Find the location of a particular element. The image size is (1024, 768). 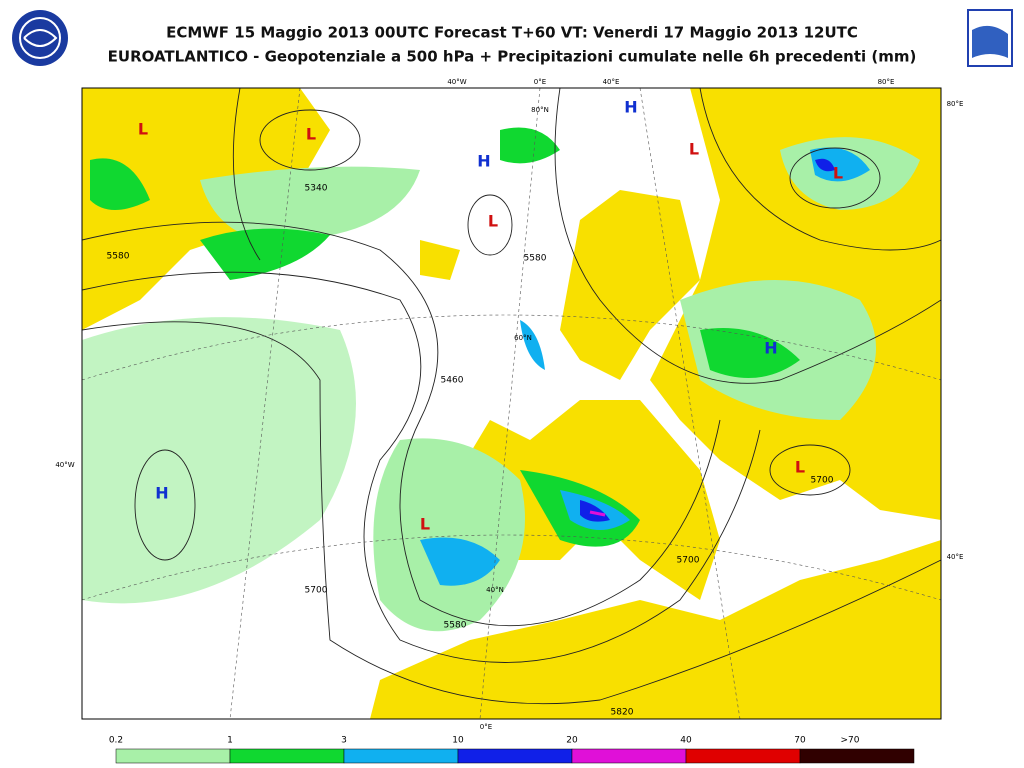

grid-label: 40°N is located at coordinates (495, 590).